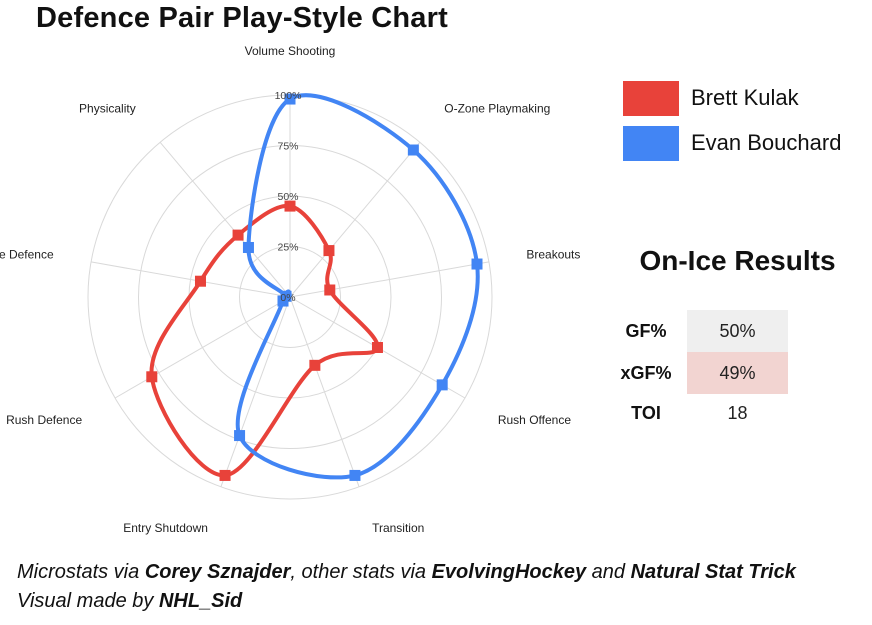  What do you see at coordinates (165, 528) in the screenshot?
I see `axis-label-6: Entry Shutdown` at bounding box center [165, 528].